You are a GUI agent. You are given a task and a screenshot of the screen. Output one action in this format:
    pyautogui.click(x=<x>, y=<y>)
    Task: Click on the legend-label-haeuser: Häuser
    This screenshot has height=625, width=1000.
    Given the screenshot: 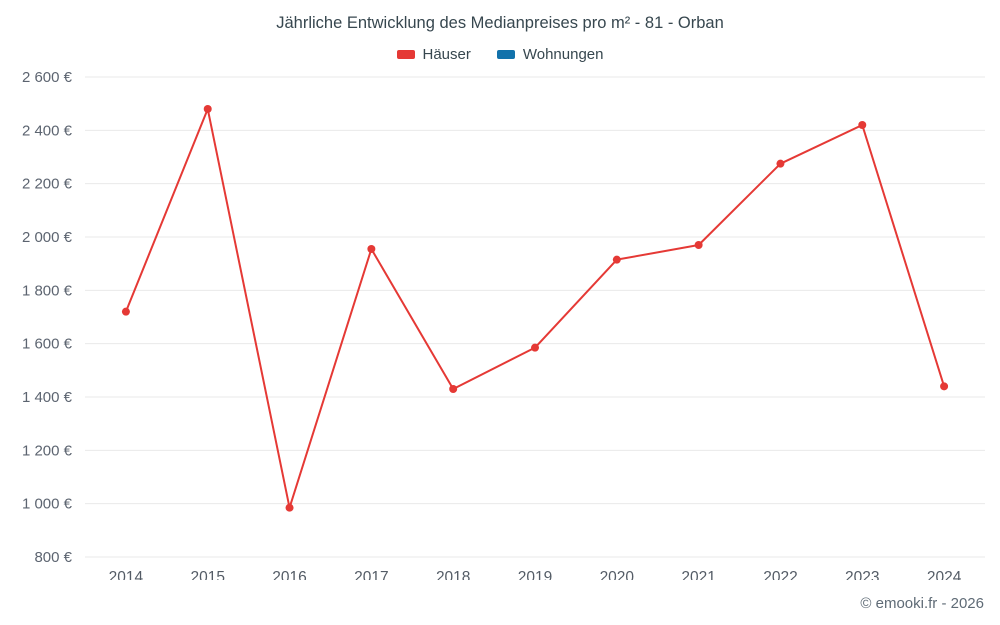 What is the action you would take?
    pyautogui.click(x=446, y=54)
    